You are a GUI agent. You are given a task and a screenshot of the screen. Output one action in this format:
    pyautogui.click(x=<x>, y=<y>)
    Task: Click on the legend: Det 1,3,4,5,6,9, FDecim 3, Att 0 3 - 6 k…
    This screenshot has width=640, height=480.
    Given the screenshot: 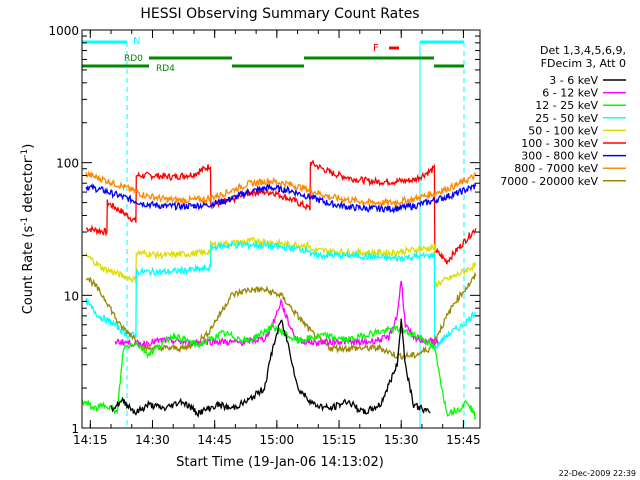 What is the action you would take?
    pyautogui.click(x=563, y=116)
    